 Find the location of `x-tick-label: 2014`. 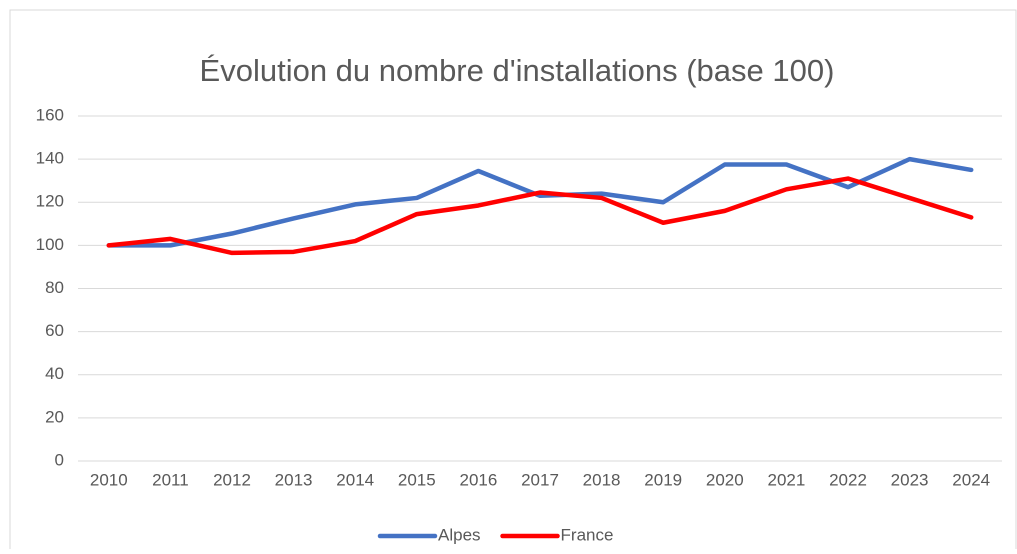

x-tick-label: 2014 is located at coordinates (355, 479).